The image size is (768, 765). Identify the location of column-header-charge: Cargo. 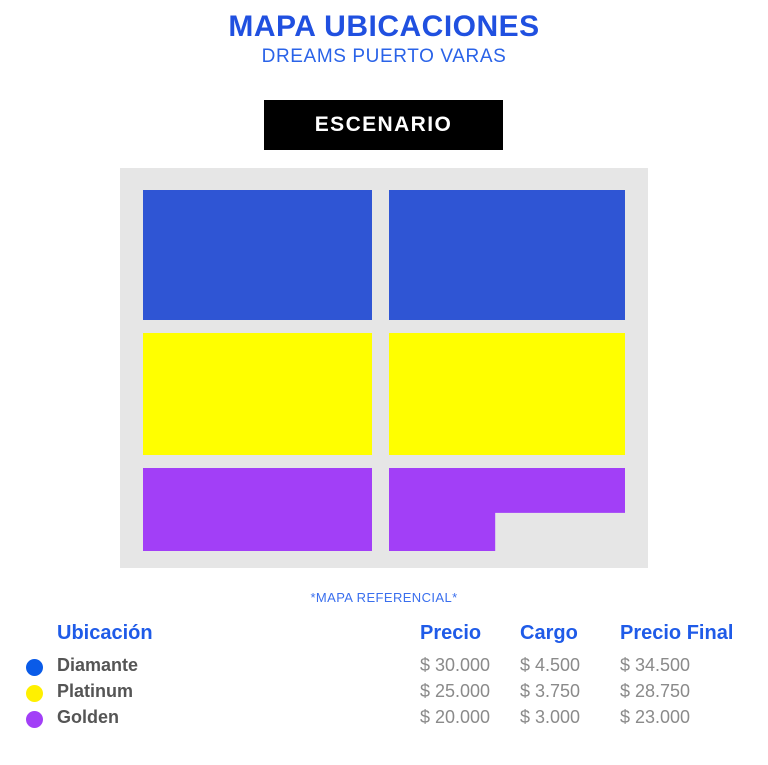
(549, 633).